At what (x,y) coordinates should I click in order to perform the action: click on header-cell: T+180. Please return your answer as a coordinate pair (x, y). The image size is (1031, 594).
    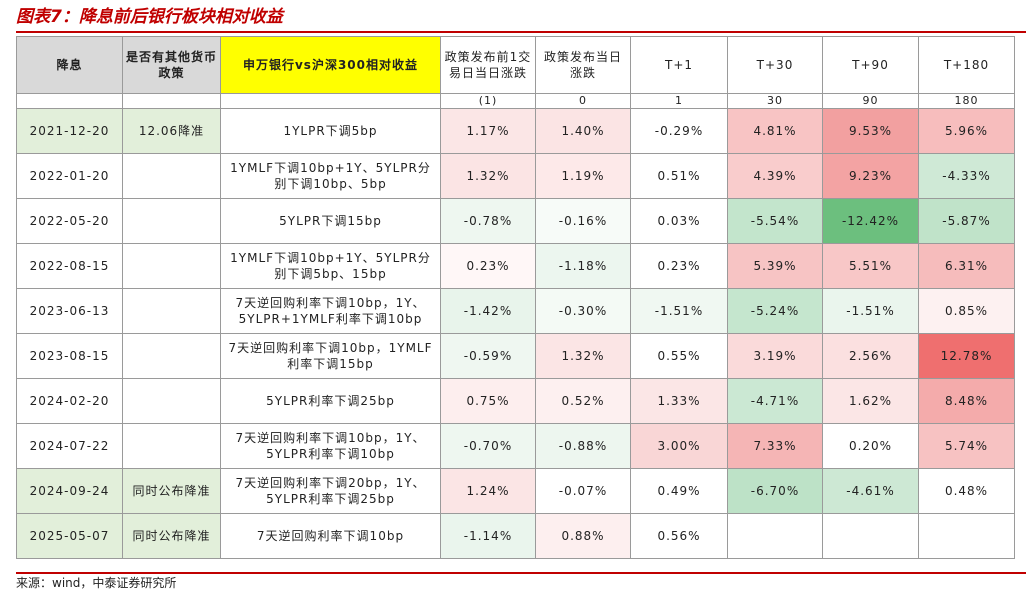
    Looking at the image, I should click on (966, 65).